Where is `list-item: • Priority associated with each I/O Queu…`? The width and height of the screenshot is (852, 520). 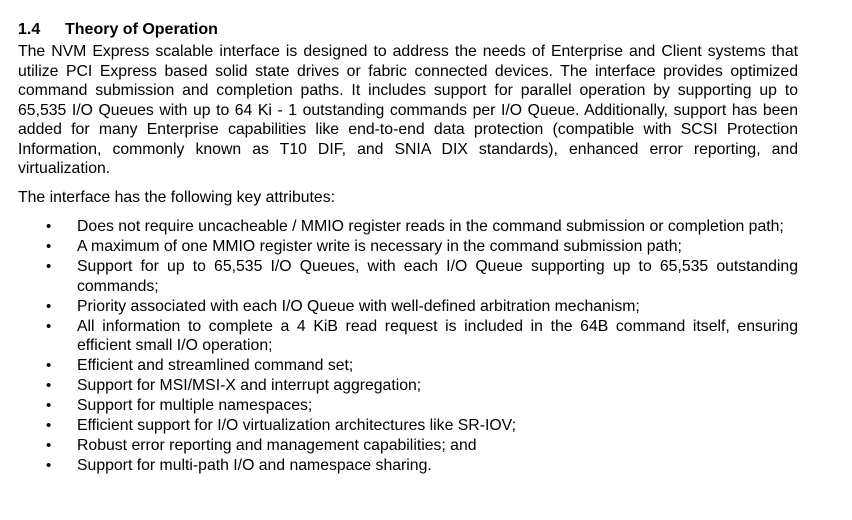
list-item: • Priority associated with each I/O Queu… is located at coordinates (410, 307).